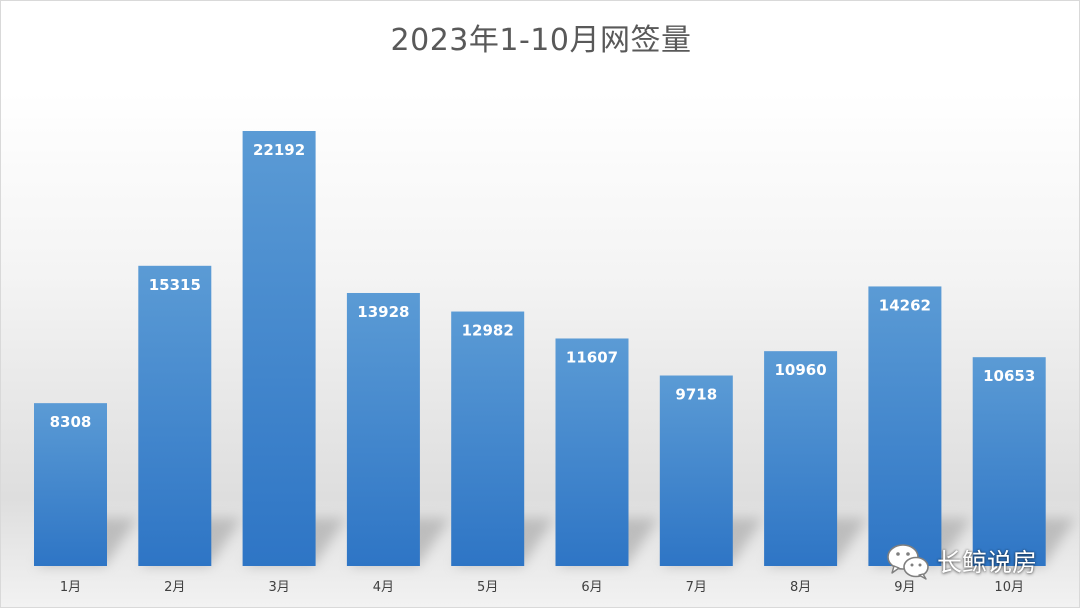 This screenshot has height=609, width=1080. I want to click on data-label: 12982, so click(488, 331).